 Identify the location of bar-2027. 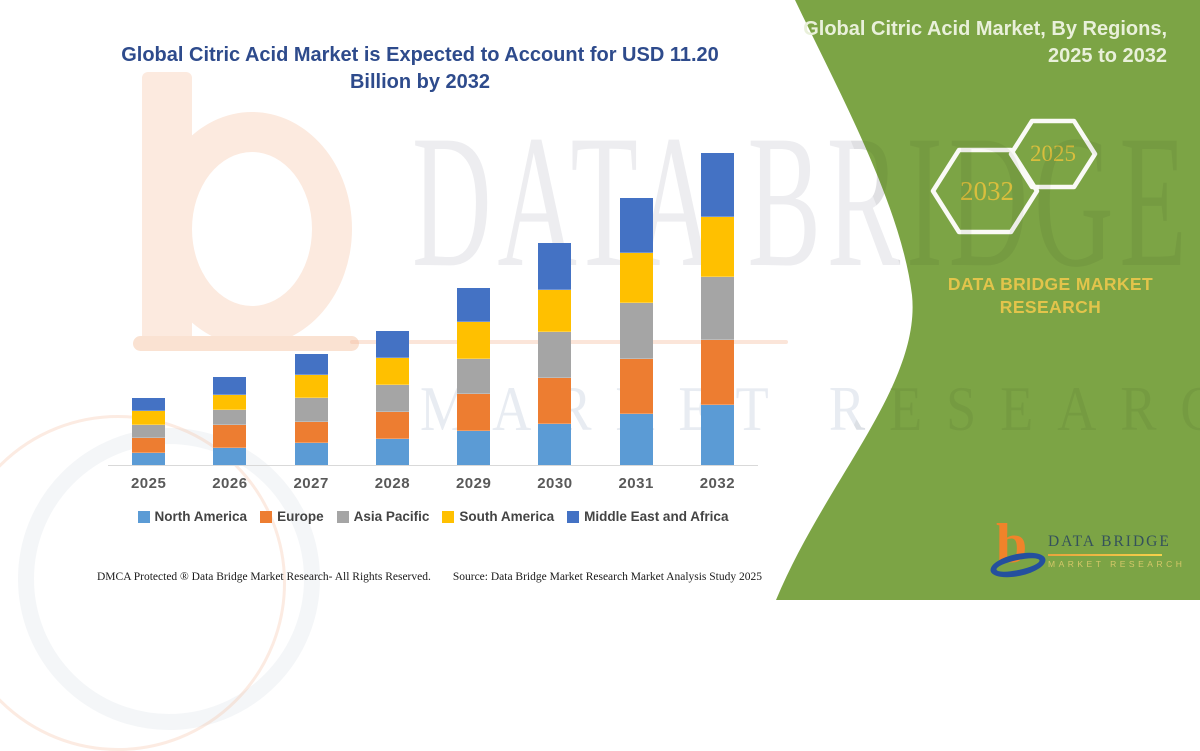
(311, 409).